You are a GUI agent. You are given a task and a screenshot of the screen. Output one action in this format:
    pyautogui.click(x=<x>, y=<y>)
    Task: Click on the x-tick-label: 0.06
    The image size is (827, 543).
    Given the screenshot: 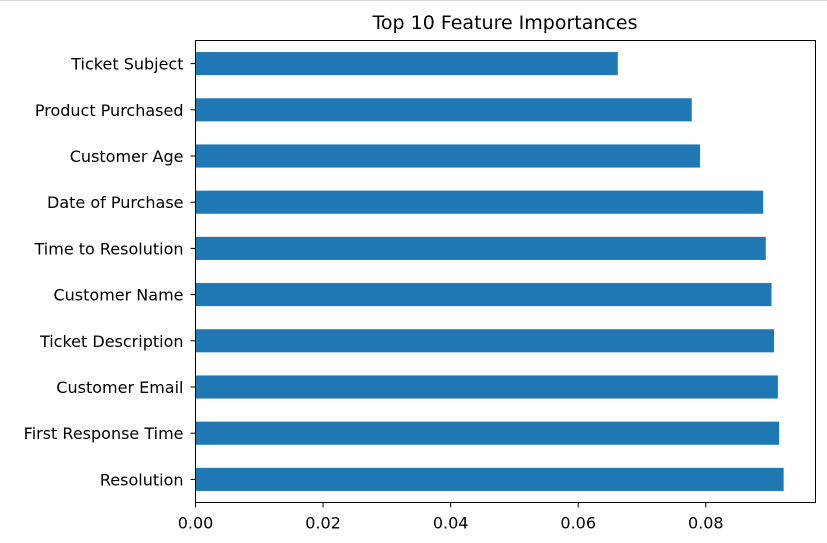 What is the action you would take?
    pyautogui.click(x=578, y=523)
    